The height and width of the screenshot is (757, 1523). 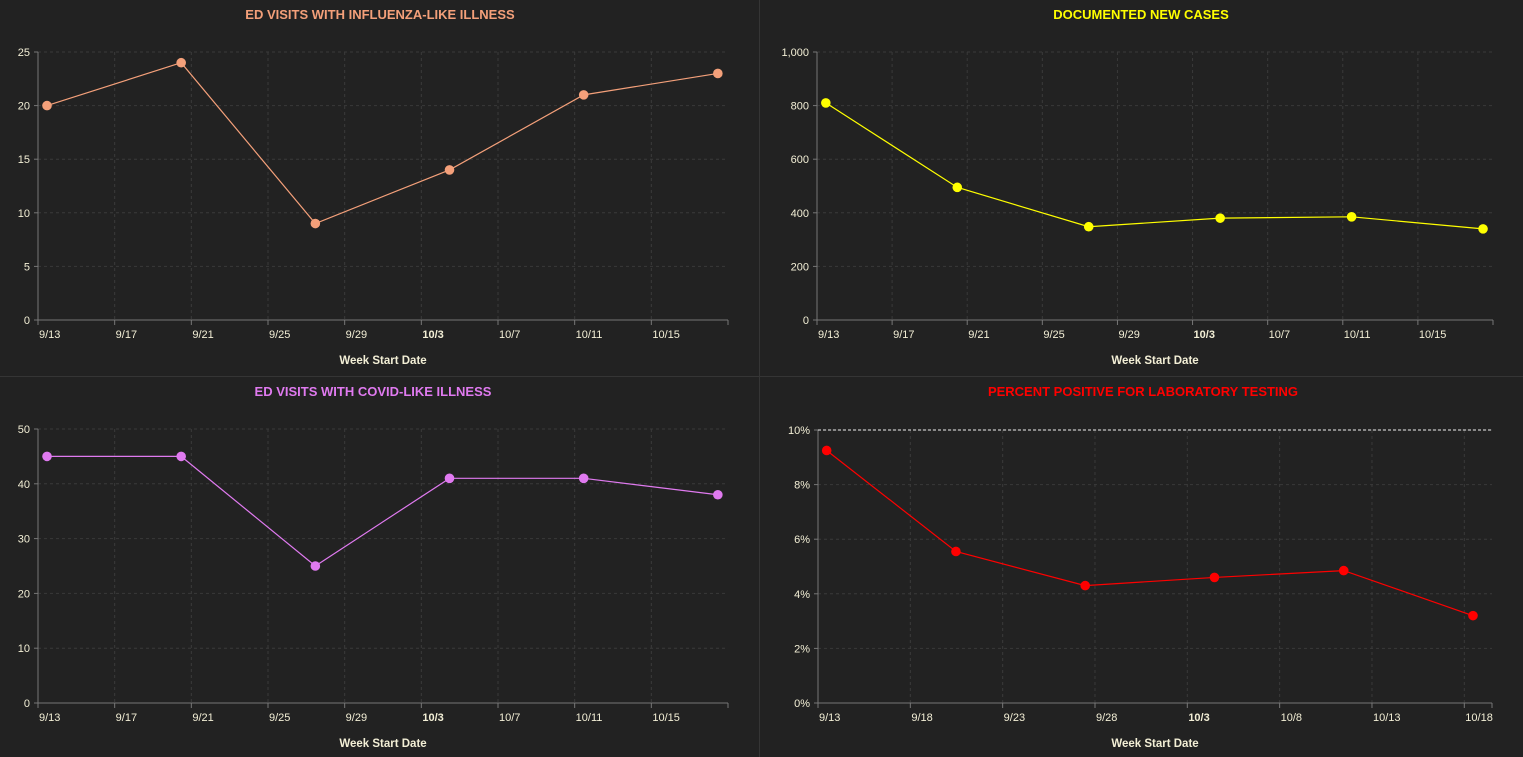 I want to click on y-tick-label: 10%, so click(x=799, y=431).